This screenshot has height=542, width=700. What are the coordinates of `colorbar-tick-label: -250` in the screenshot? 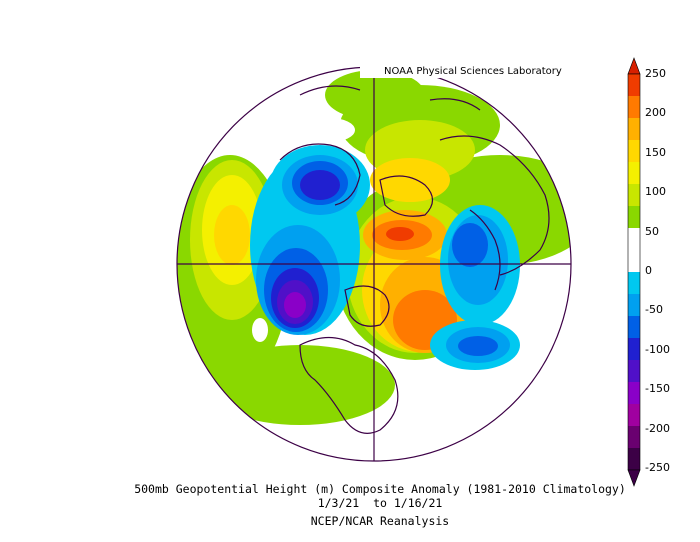 It's located at (657, 467).